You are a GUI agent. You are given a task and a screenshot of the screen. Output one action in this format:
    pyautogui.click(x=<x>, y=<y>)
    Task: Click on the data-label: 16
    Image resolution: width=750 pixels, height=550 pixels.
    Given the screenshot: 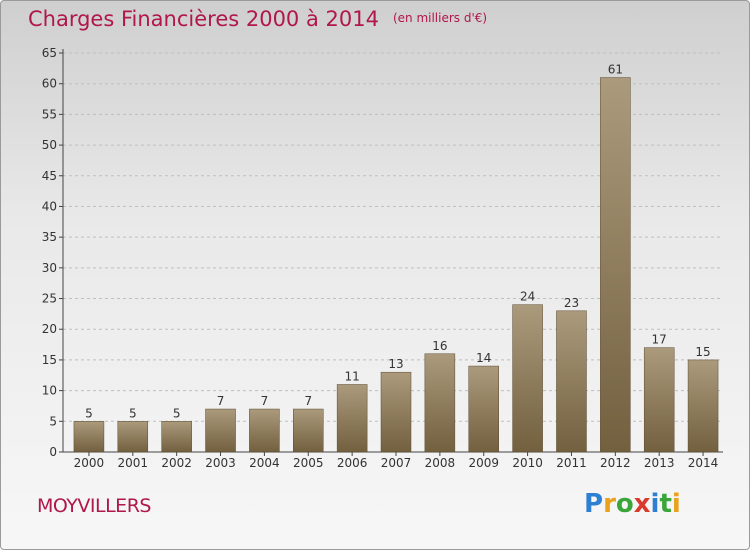 What is the action you would take?
    pyautogui.click(x=439, y=346)
    